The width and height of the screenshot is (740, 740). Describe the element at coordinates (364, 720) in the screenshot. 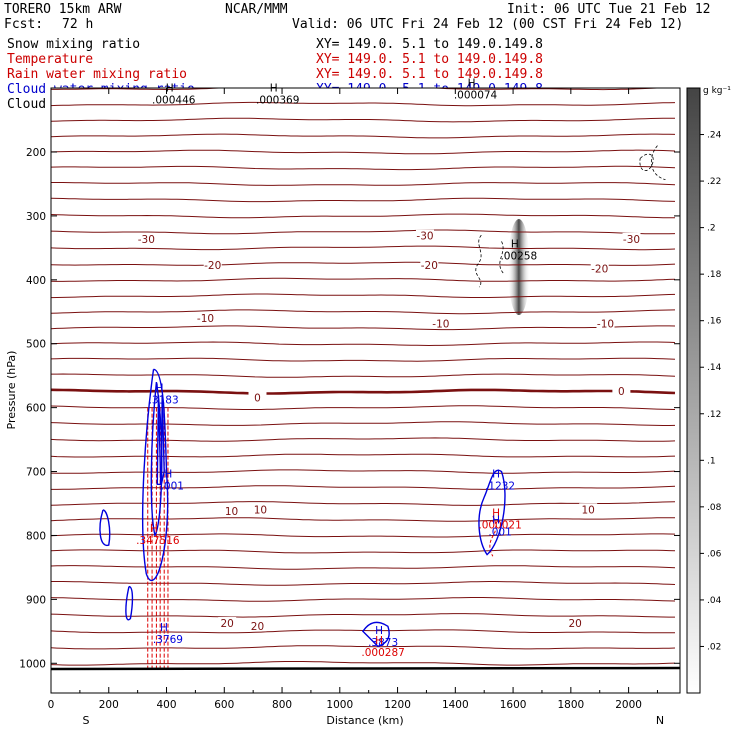

I see `x-axis-label: Distance (km)` at that location.